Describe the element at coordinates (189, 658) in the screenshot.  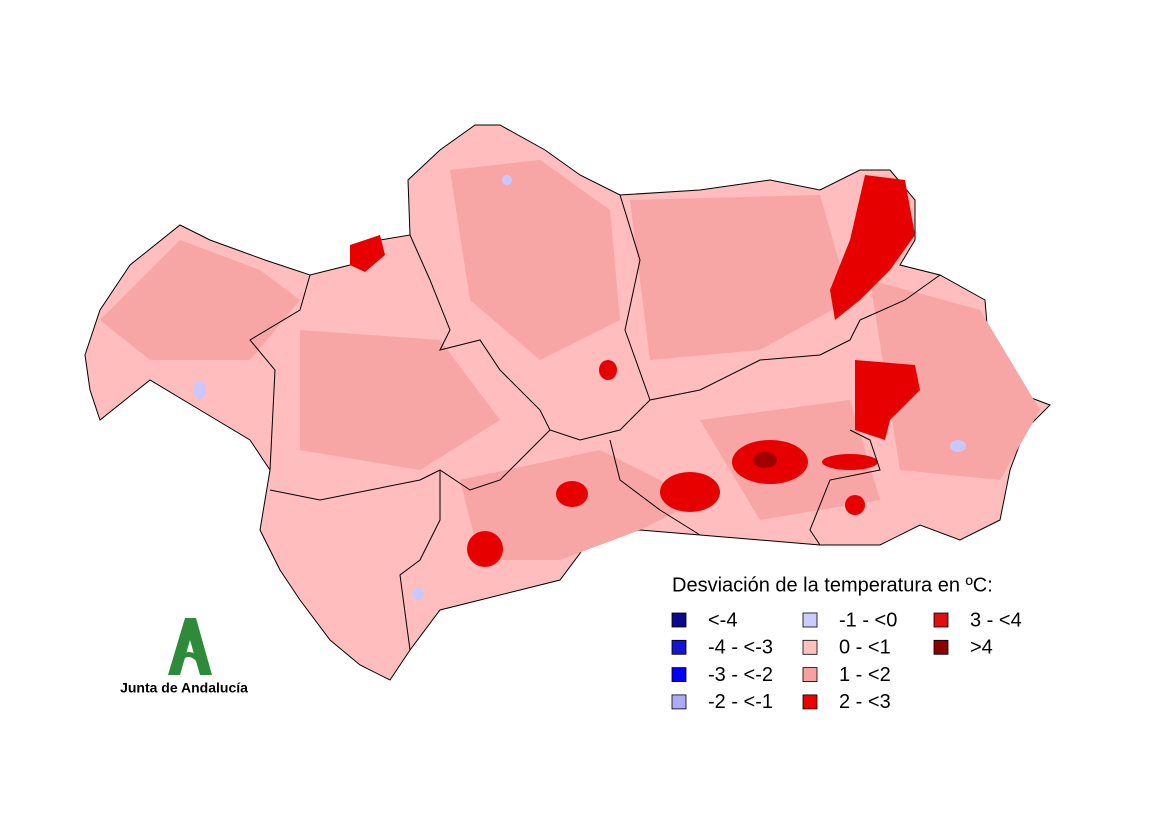
I see `logo-curve` at that location.